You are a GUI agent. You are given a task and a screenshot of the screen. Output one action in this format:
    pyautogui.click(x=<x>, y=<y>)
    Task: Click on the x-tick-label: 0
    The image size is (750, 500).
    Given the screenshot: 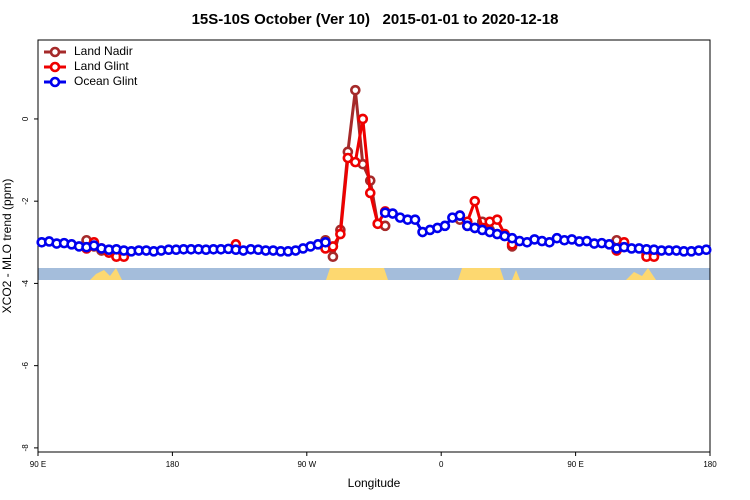 What is the action you would take?
    pyautogui.click(x=441, y=464)
    